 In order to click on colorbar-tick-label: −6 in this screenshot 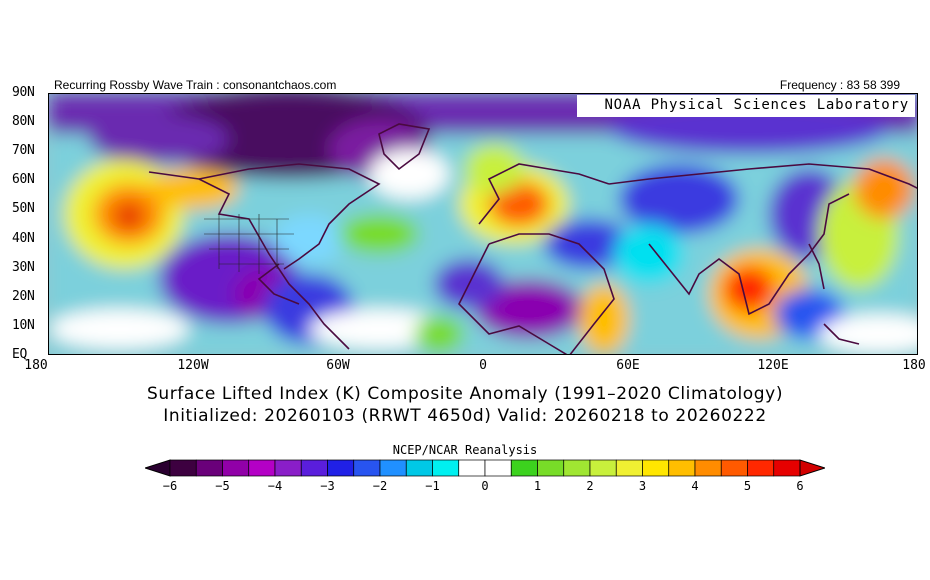, I will do `click(170, 486)`.